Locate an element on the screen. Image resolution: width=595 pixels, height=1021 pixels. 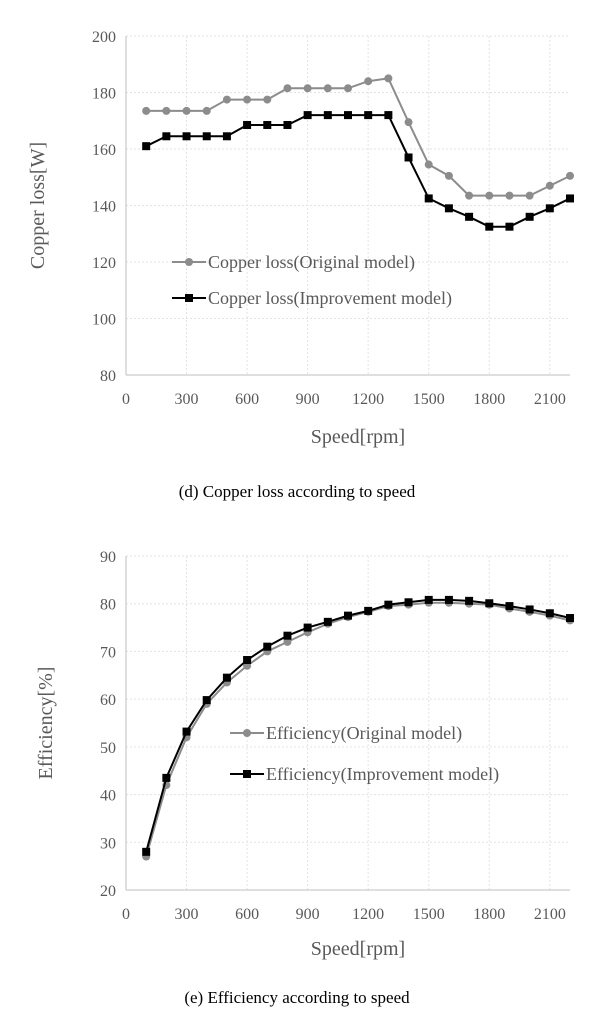
y-tick-label: 80 is located at coordinates (108, 376).